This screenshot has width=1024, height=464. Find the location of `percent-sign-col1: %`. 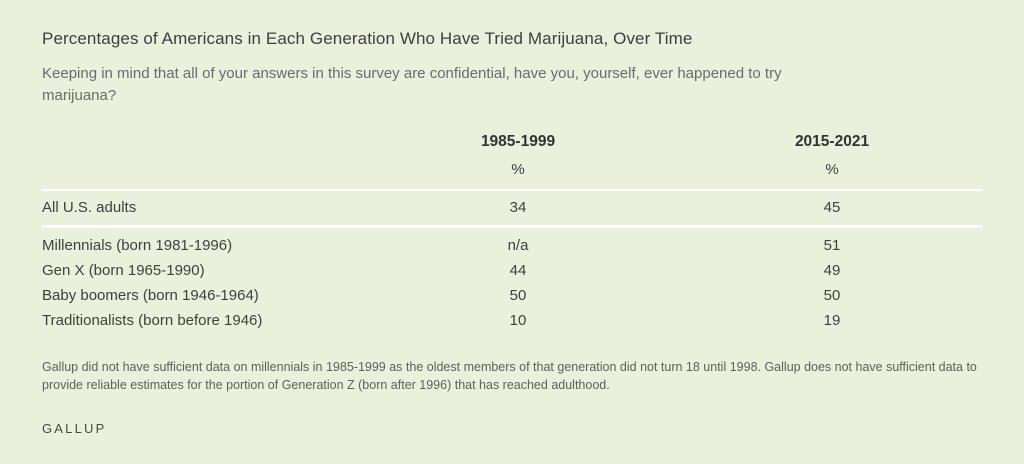

percent-sign-col1: % is located at coordinates (518, 169).